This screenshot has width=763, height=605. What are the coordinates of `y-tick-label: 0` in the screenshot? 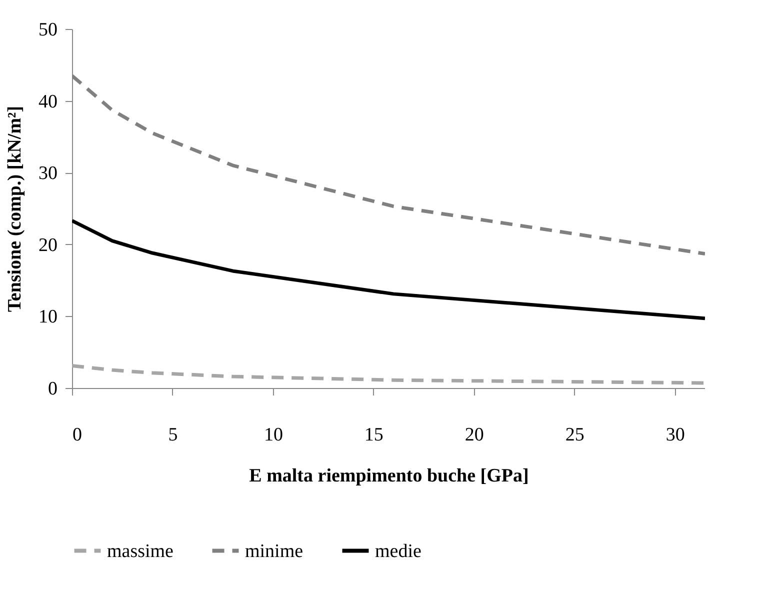 It's located at (53, 389).